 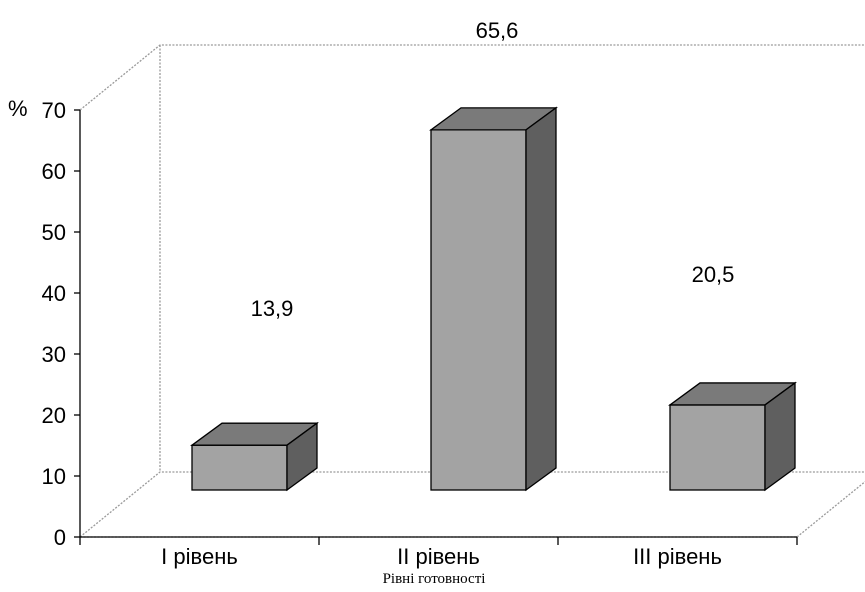 What do you see at coordinates (54, 232) in the screenshot?
I see `y-tick-label: 50` at bounding box center [54, 232].